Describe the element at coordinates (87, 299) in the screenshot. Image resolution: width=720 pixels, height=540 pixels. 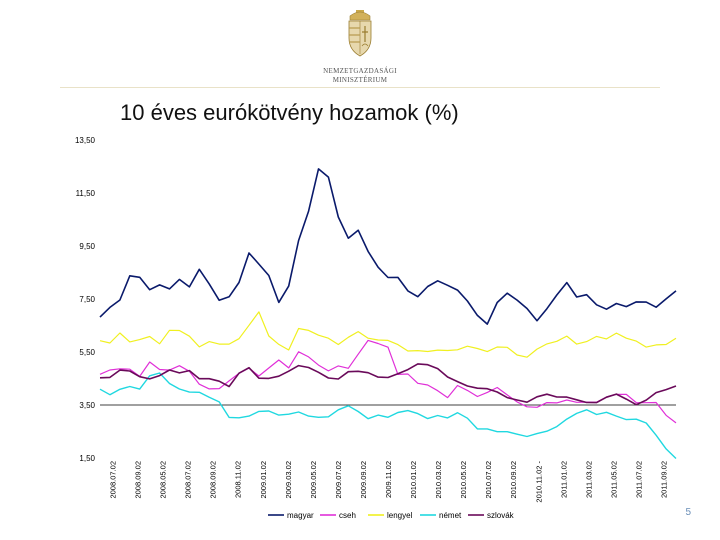
I see `y-tick-label: 7,50` at that location.